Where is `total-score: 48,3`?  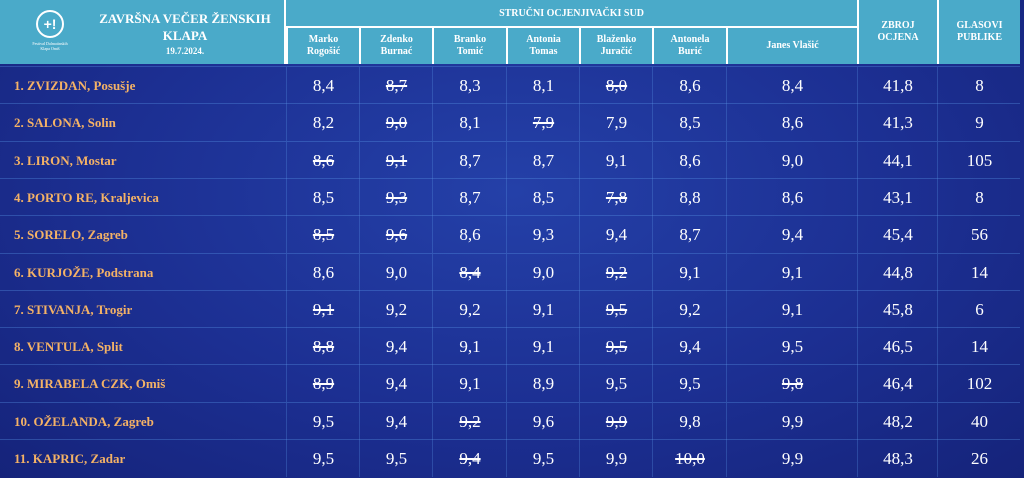
total-score: 48,3 is located at coordinates (897, 458).